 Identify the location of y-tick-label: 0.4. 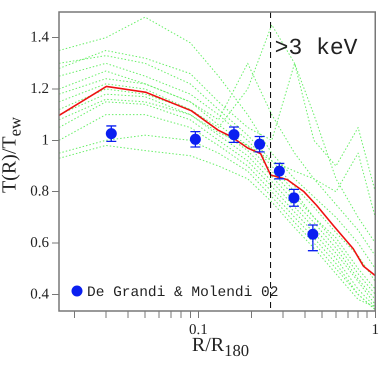
(40, 294).